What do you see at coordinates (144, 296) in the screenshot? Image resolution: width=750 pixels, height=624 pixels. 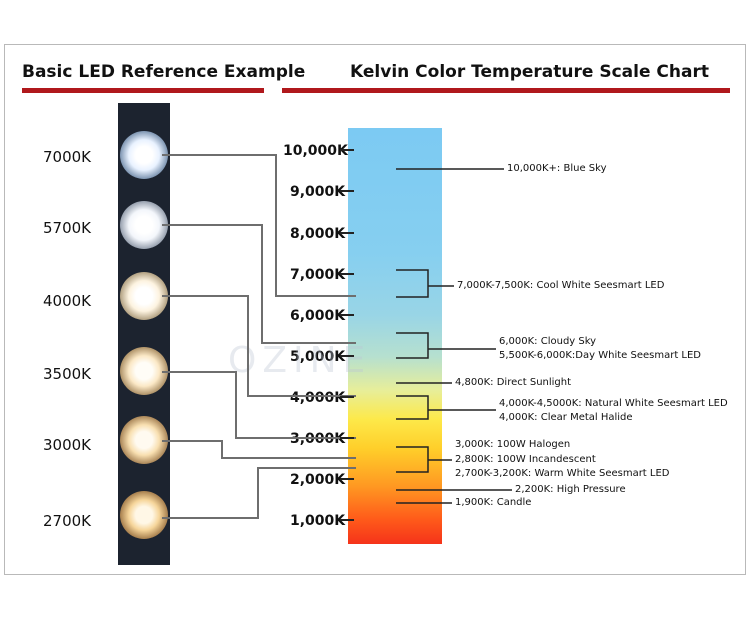 I see `led-4000k` at bounding box center [144, 296].